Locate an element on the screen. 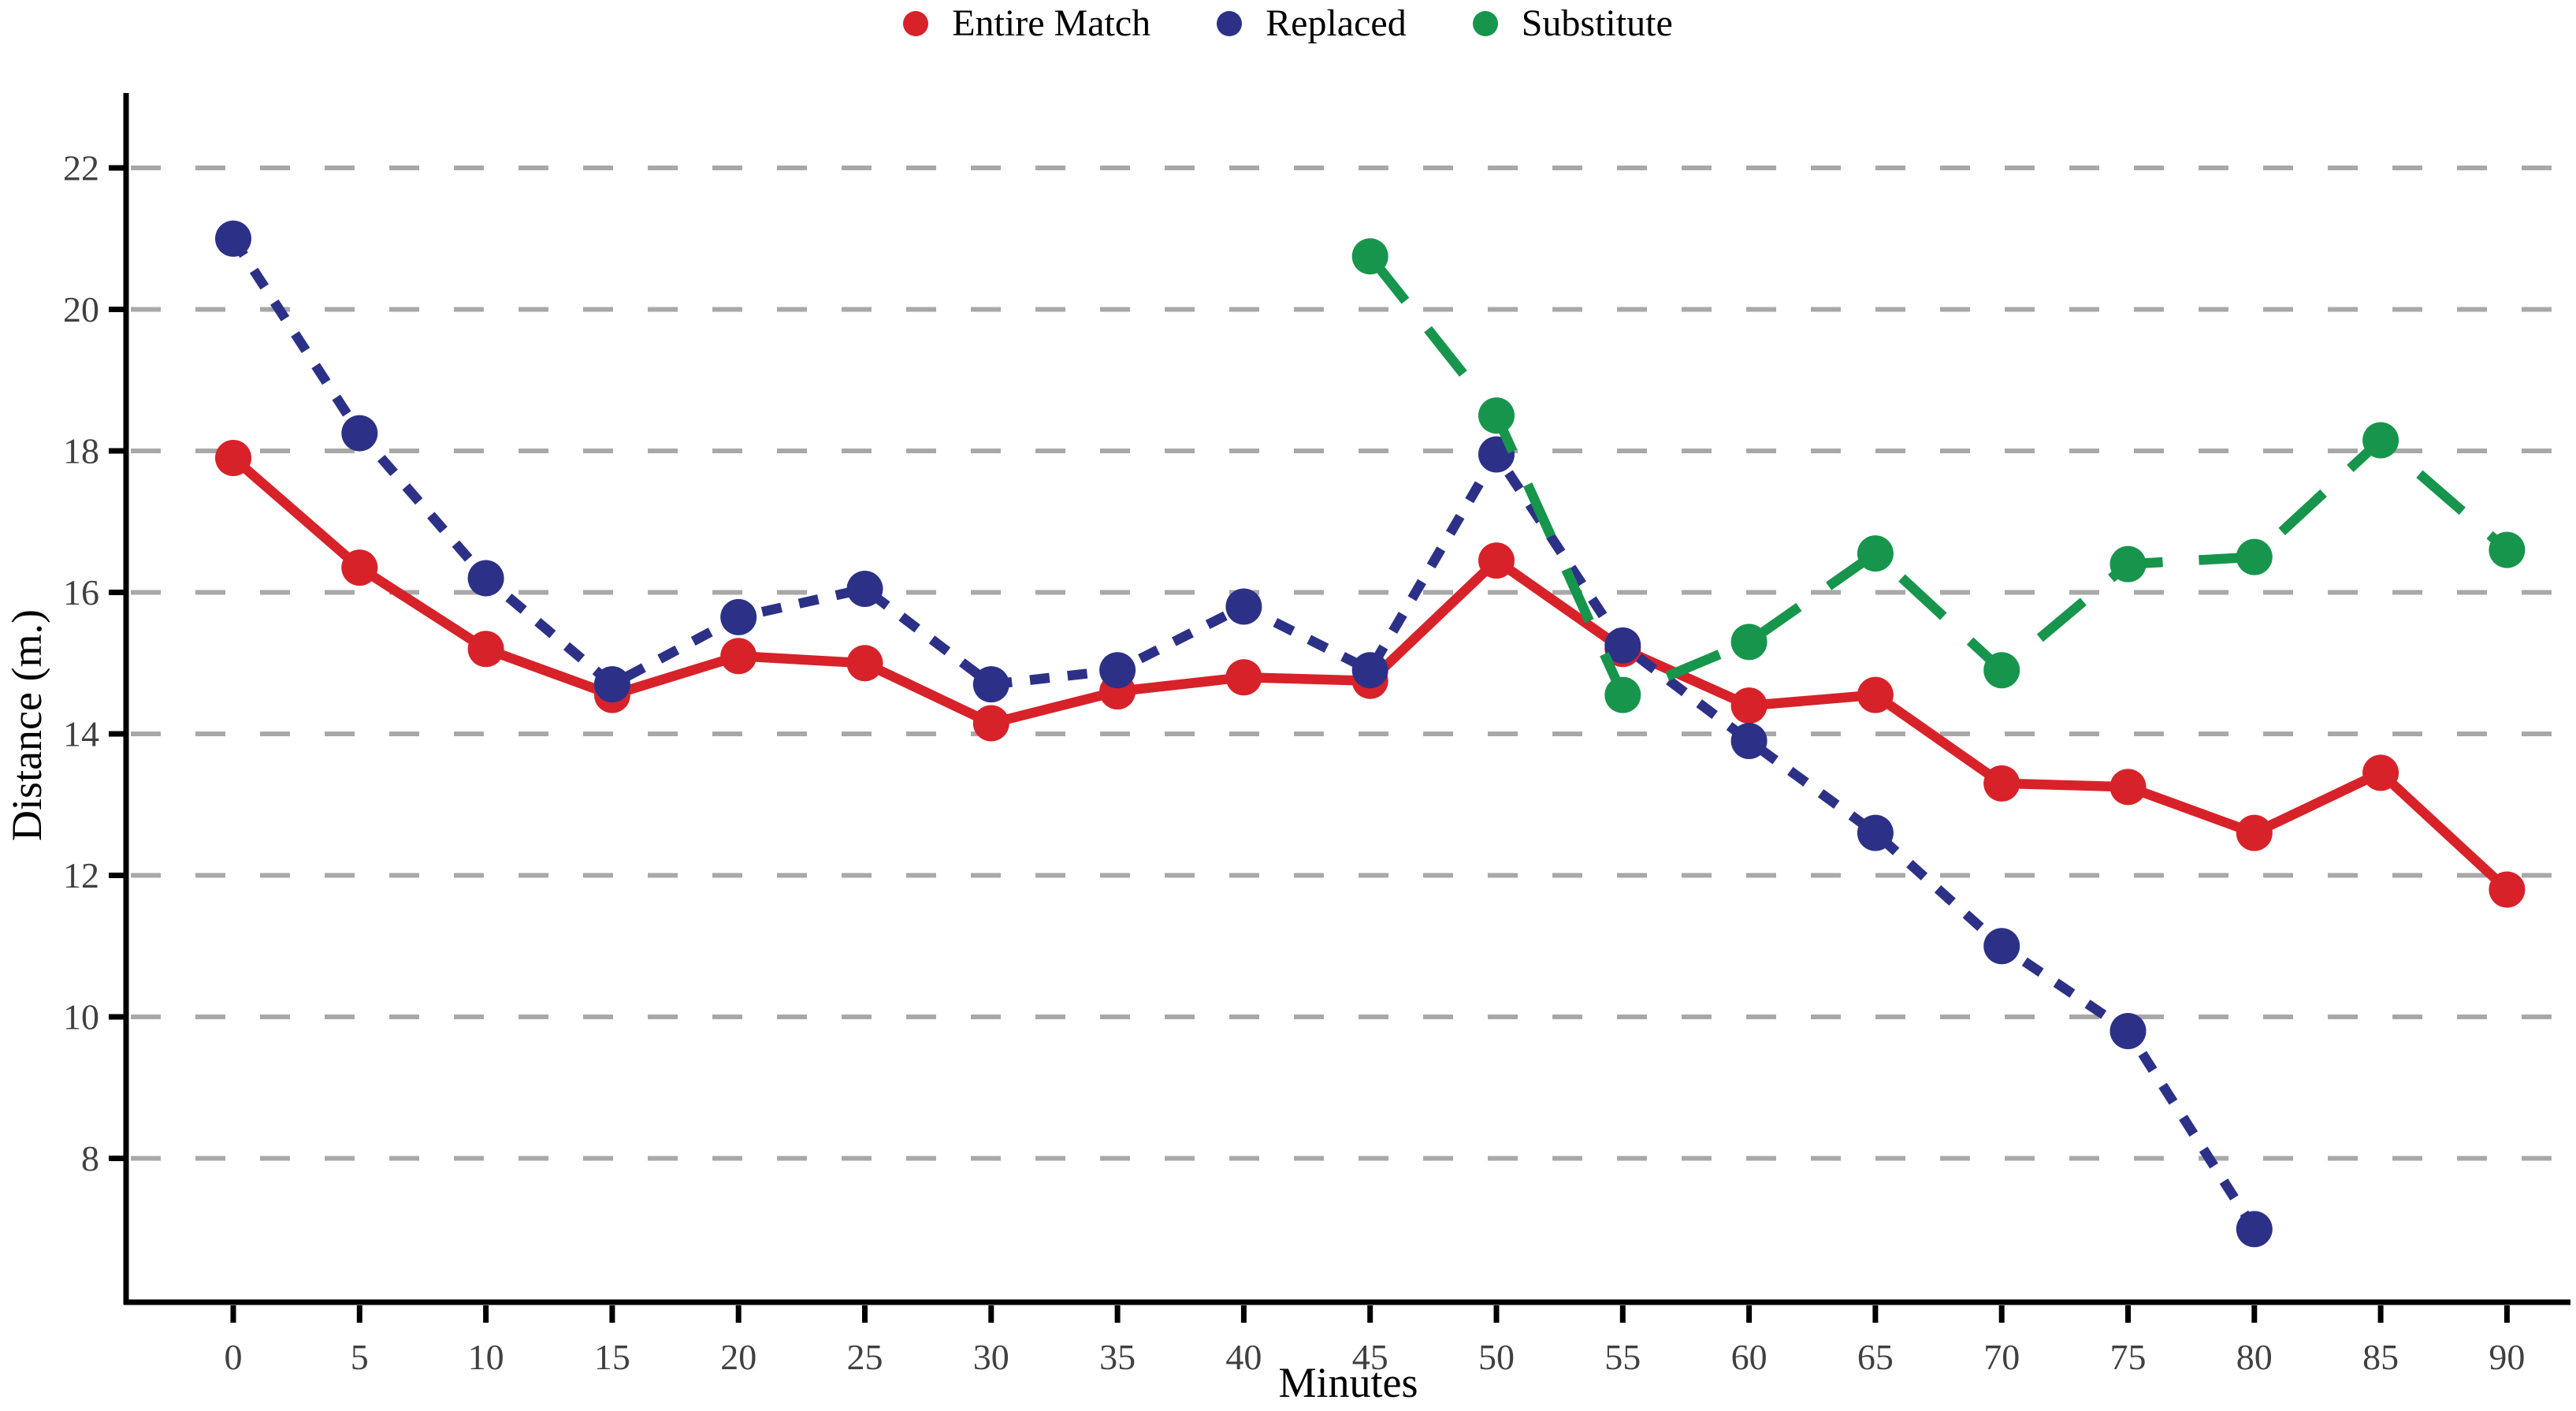  legend-item-entire-match: Entire Match is located at coordinates (1026, 24).